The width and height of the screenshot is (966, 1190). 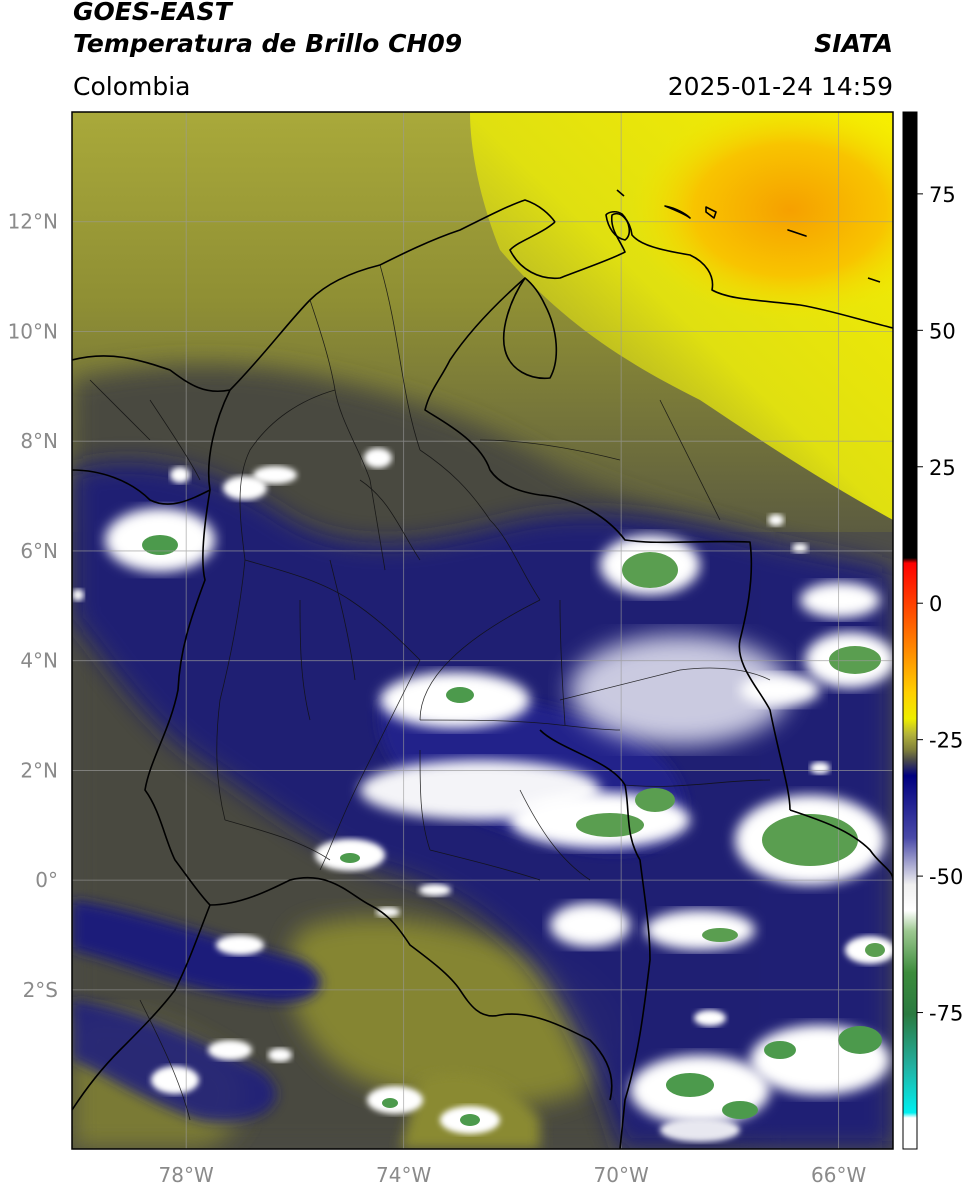 What do you see at coordinates (530, 328) in the screenshot?
I see `lake-maracaibo` at bounding box center [530, 328].